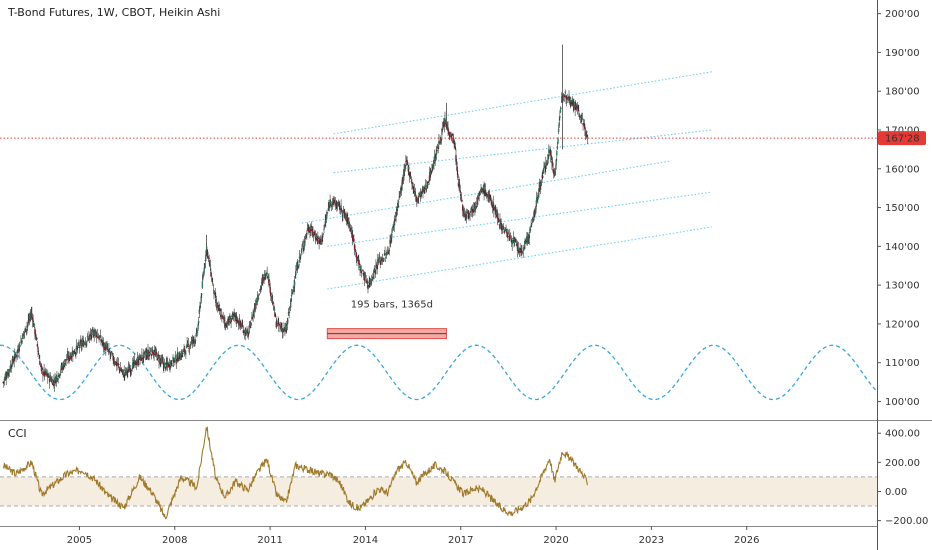 The image size is (932, 550). I want to click on cci-axis: 400.00 200.00 0.00 −200.00, so click(902, 478).